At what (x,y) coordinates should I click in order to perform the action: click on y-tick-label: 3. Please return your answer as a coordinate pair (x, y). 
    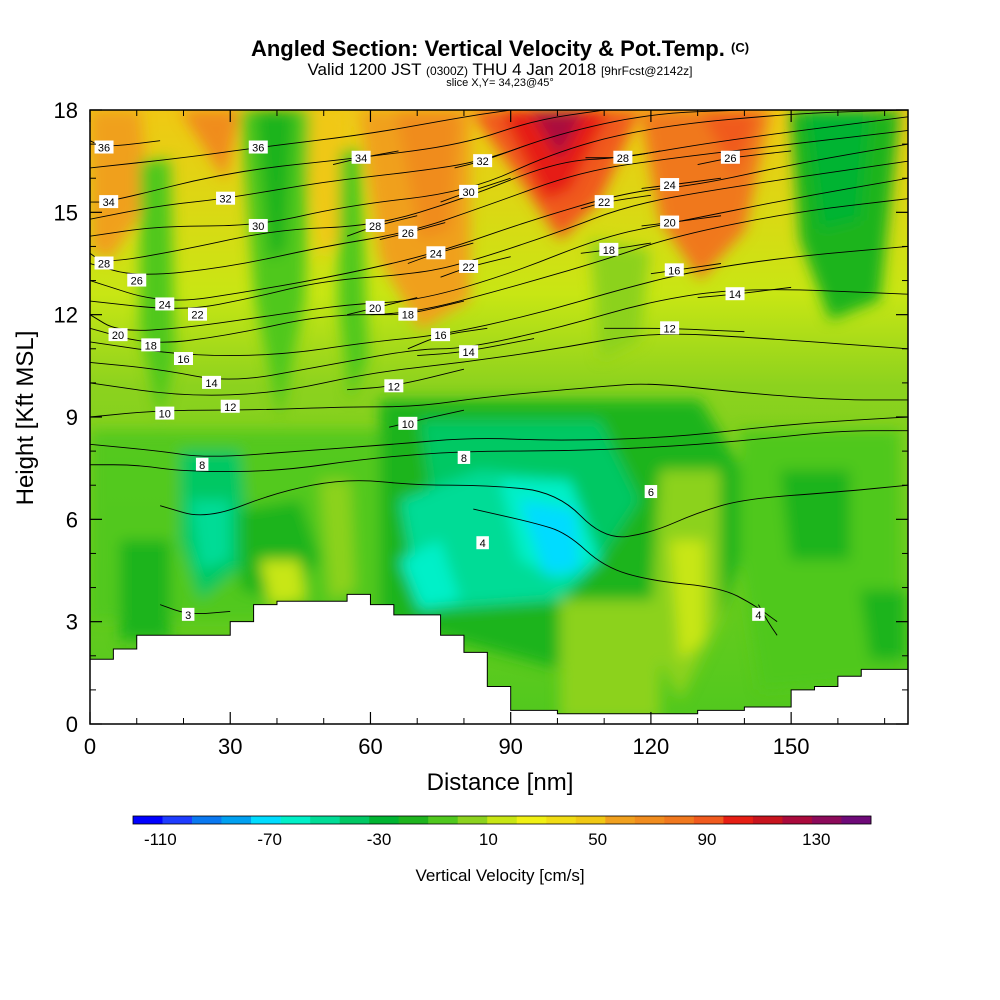
    Looking at the image, I should click on (72, 622).